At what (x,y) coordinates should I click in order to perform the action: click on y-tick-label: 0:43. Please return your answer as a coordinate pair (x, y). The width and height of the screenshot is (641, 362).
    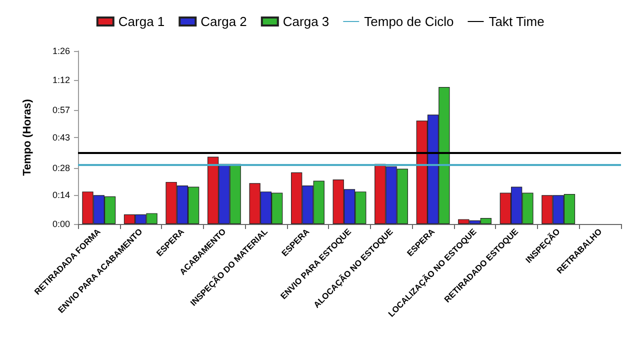
    Looking at the image, I should click on (61, 137).